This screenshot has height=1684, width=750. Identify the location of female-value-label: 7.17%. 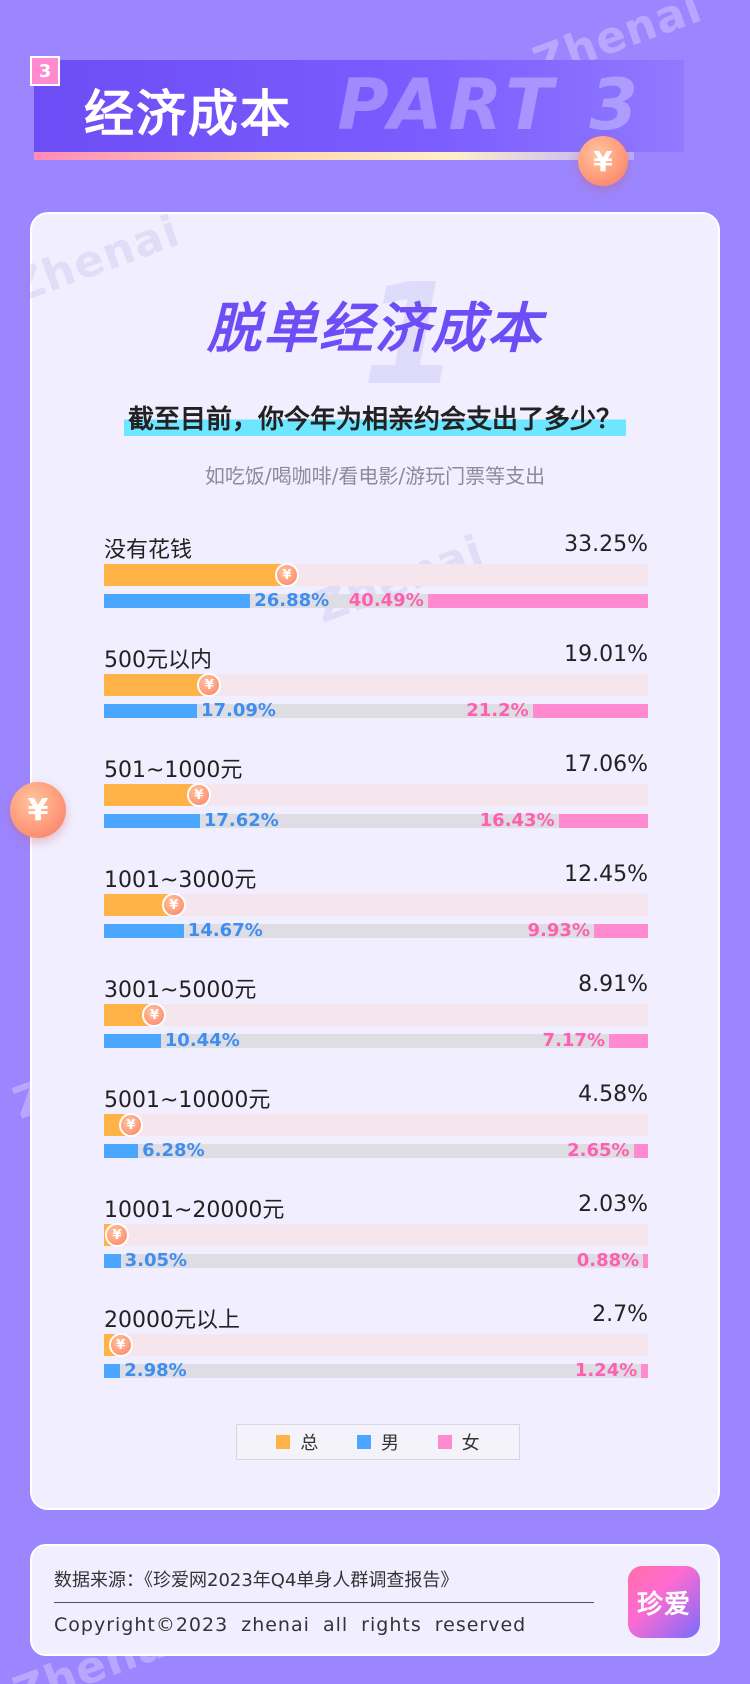
(573, 1040).